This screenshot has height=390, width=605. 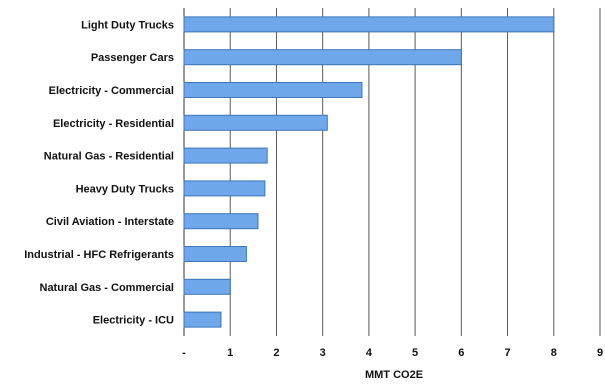 What do you see at coordinates (394, 375) in the screenshot?
I see `x-axis-title: MMT CO2E` at bounding box center [394, 375].